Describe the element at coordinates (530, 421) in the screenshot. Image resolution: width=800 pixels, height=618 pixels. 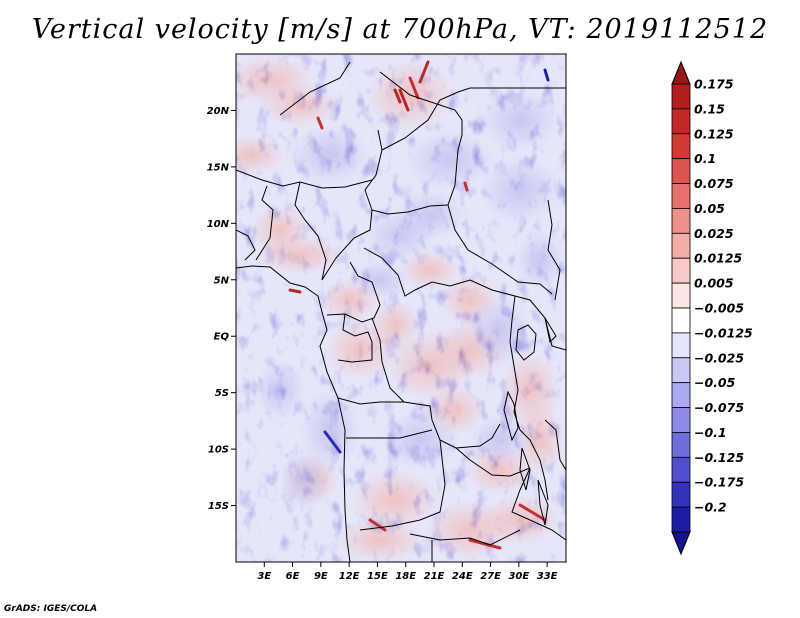
I see `lakes` at that location.